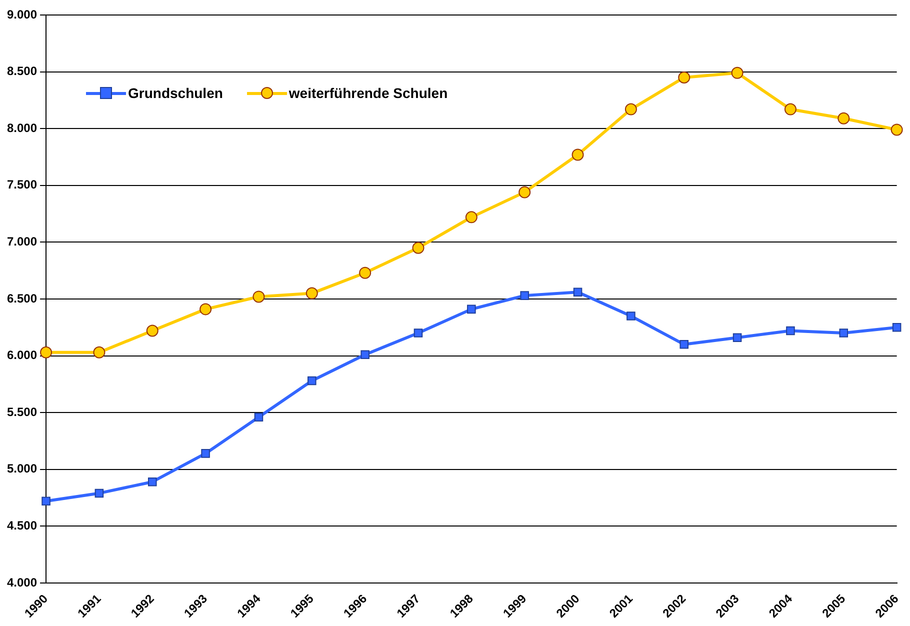 The height and width of the screenshot is (626, 910). What do you see at coordinates (368, 93) in the screenshot?
I see `legend-label: weiterführende Schulen` at bounding box center [368, 93].